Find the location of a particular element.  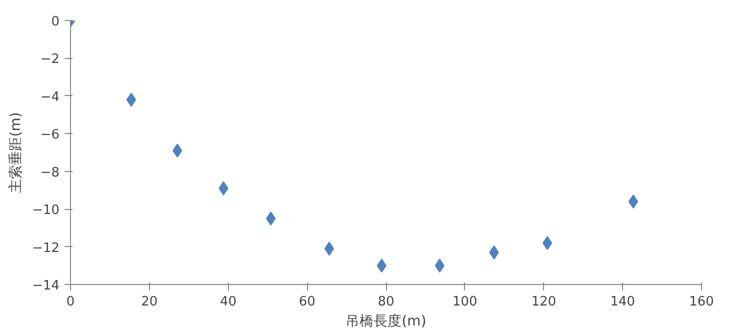

x-tick-label: 140 is located at coordinates (623, 302).